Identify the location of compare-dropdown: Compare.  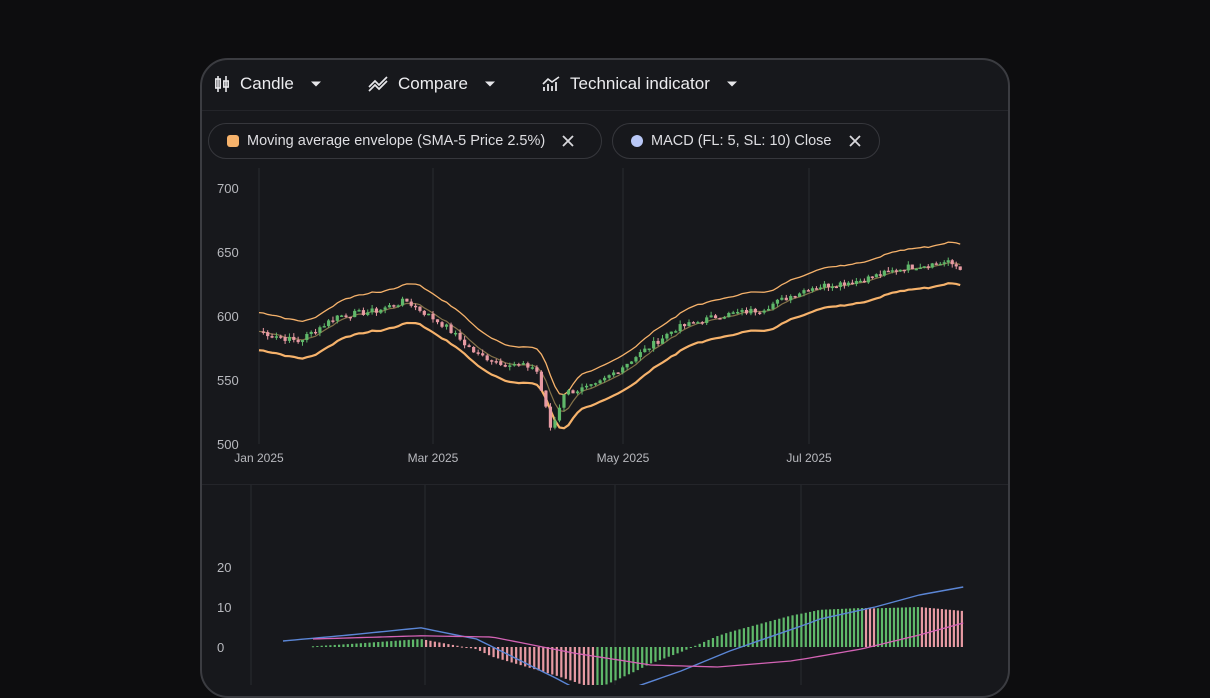
(432, 84).